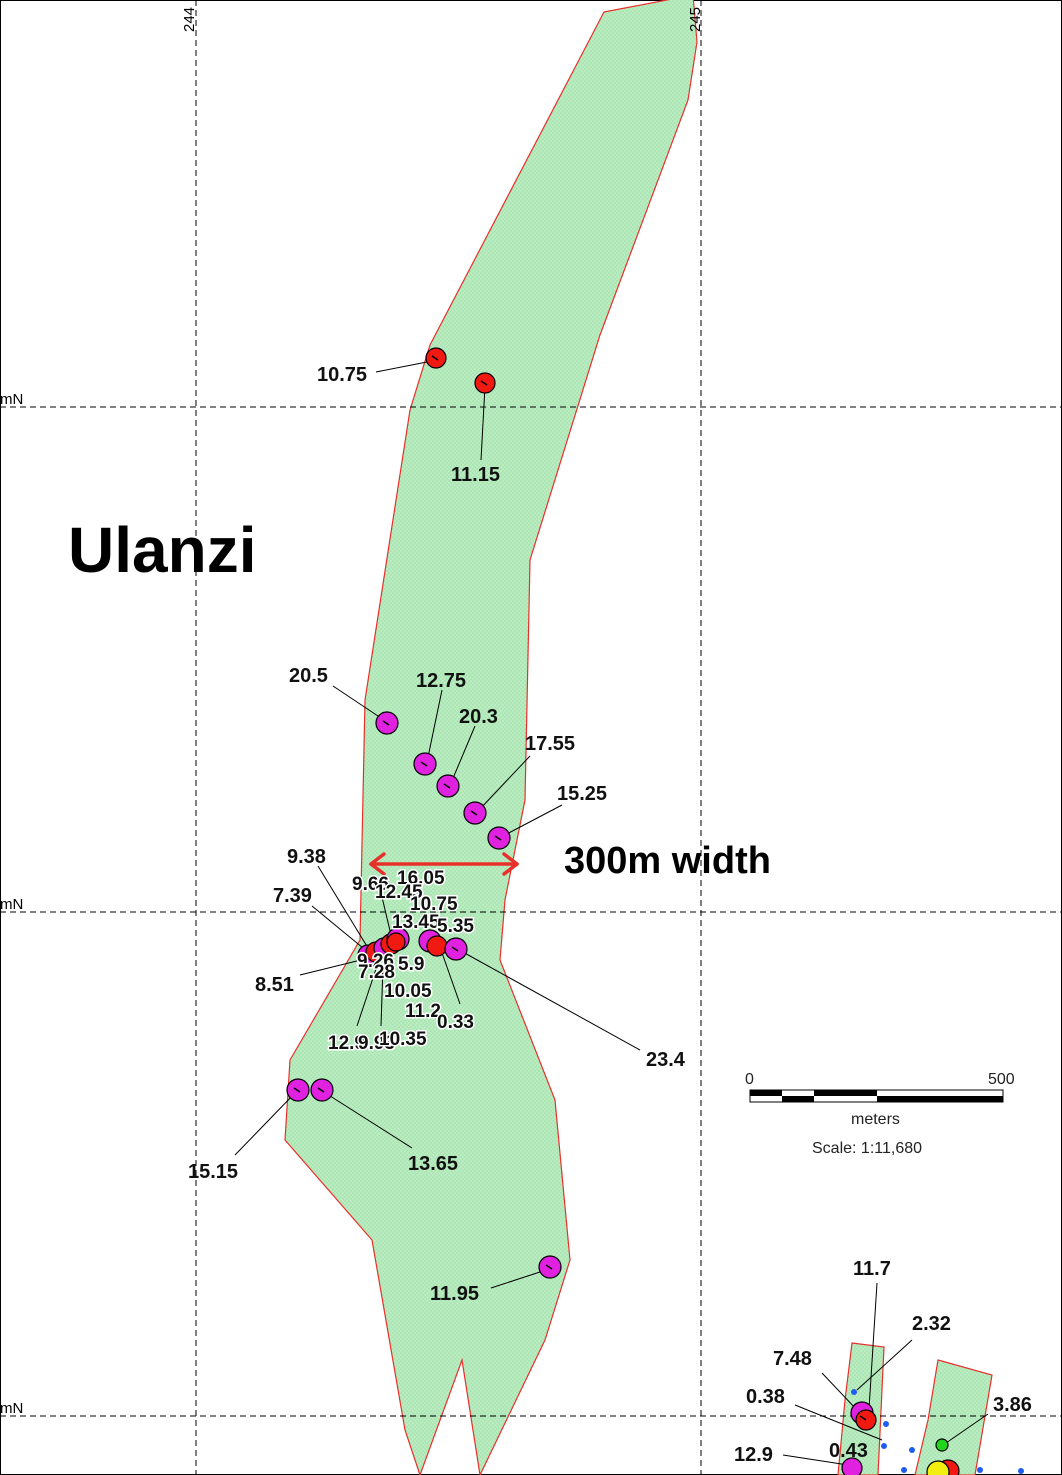  Describe the element at coordinates (848, 1451) in the screenshot. I see `sample-label: 0.43` at that location.